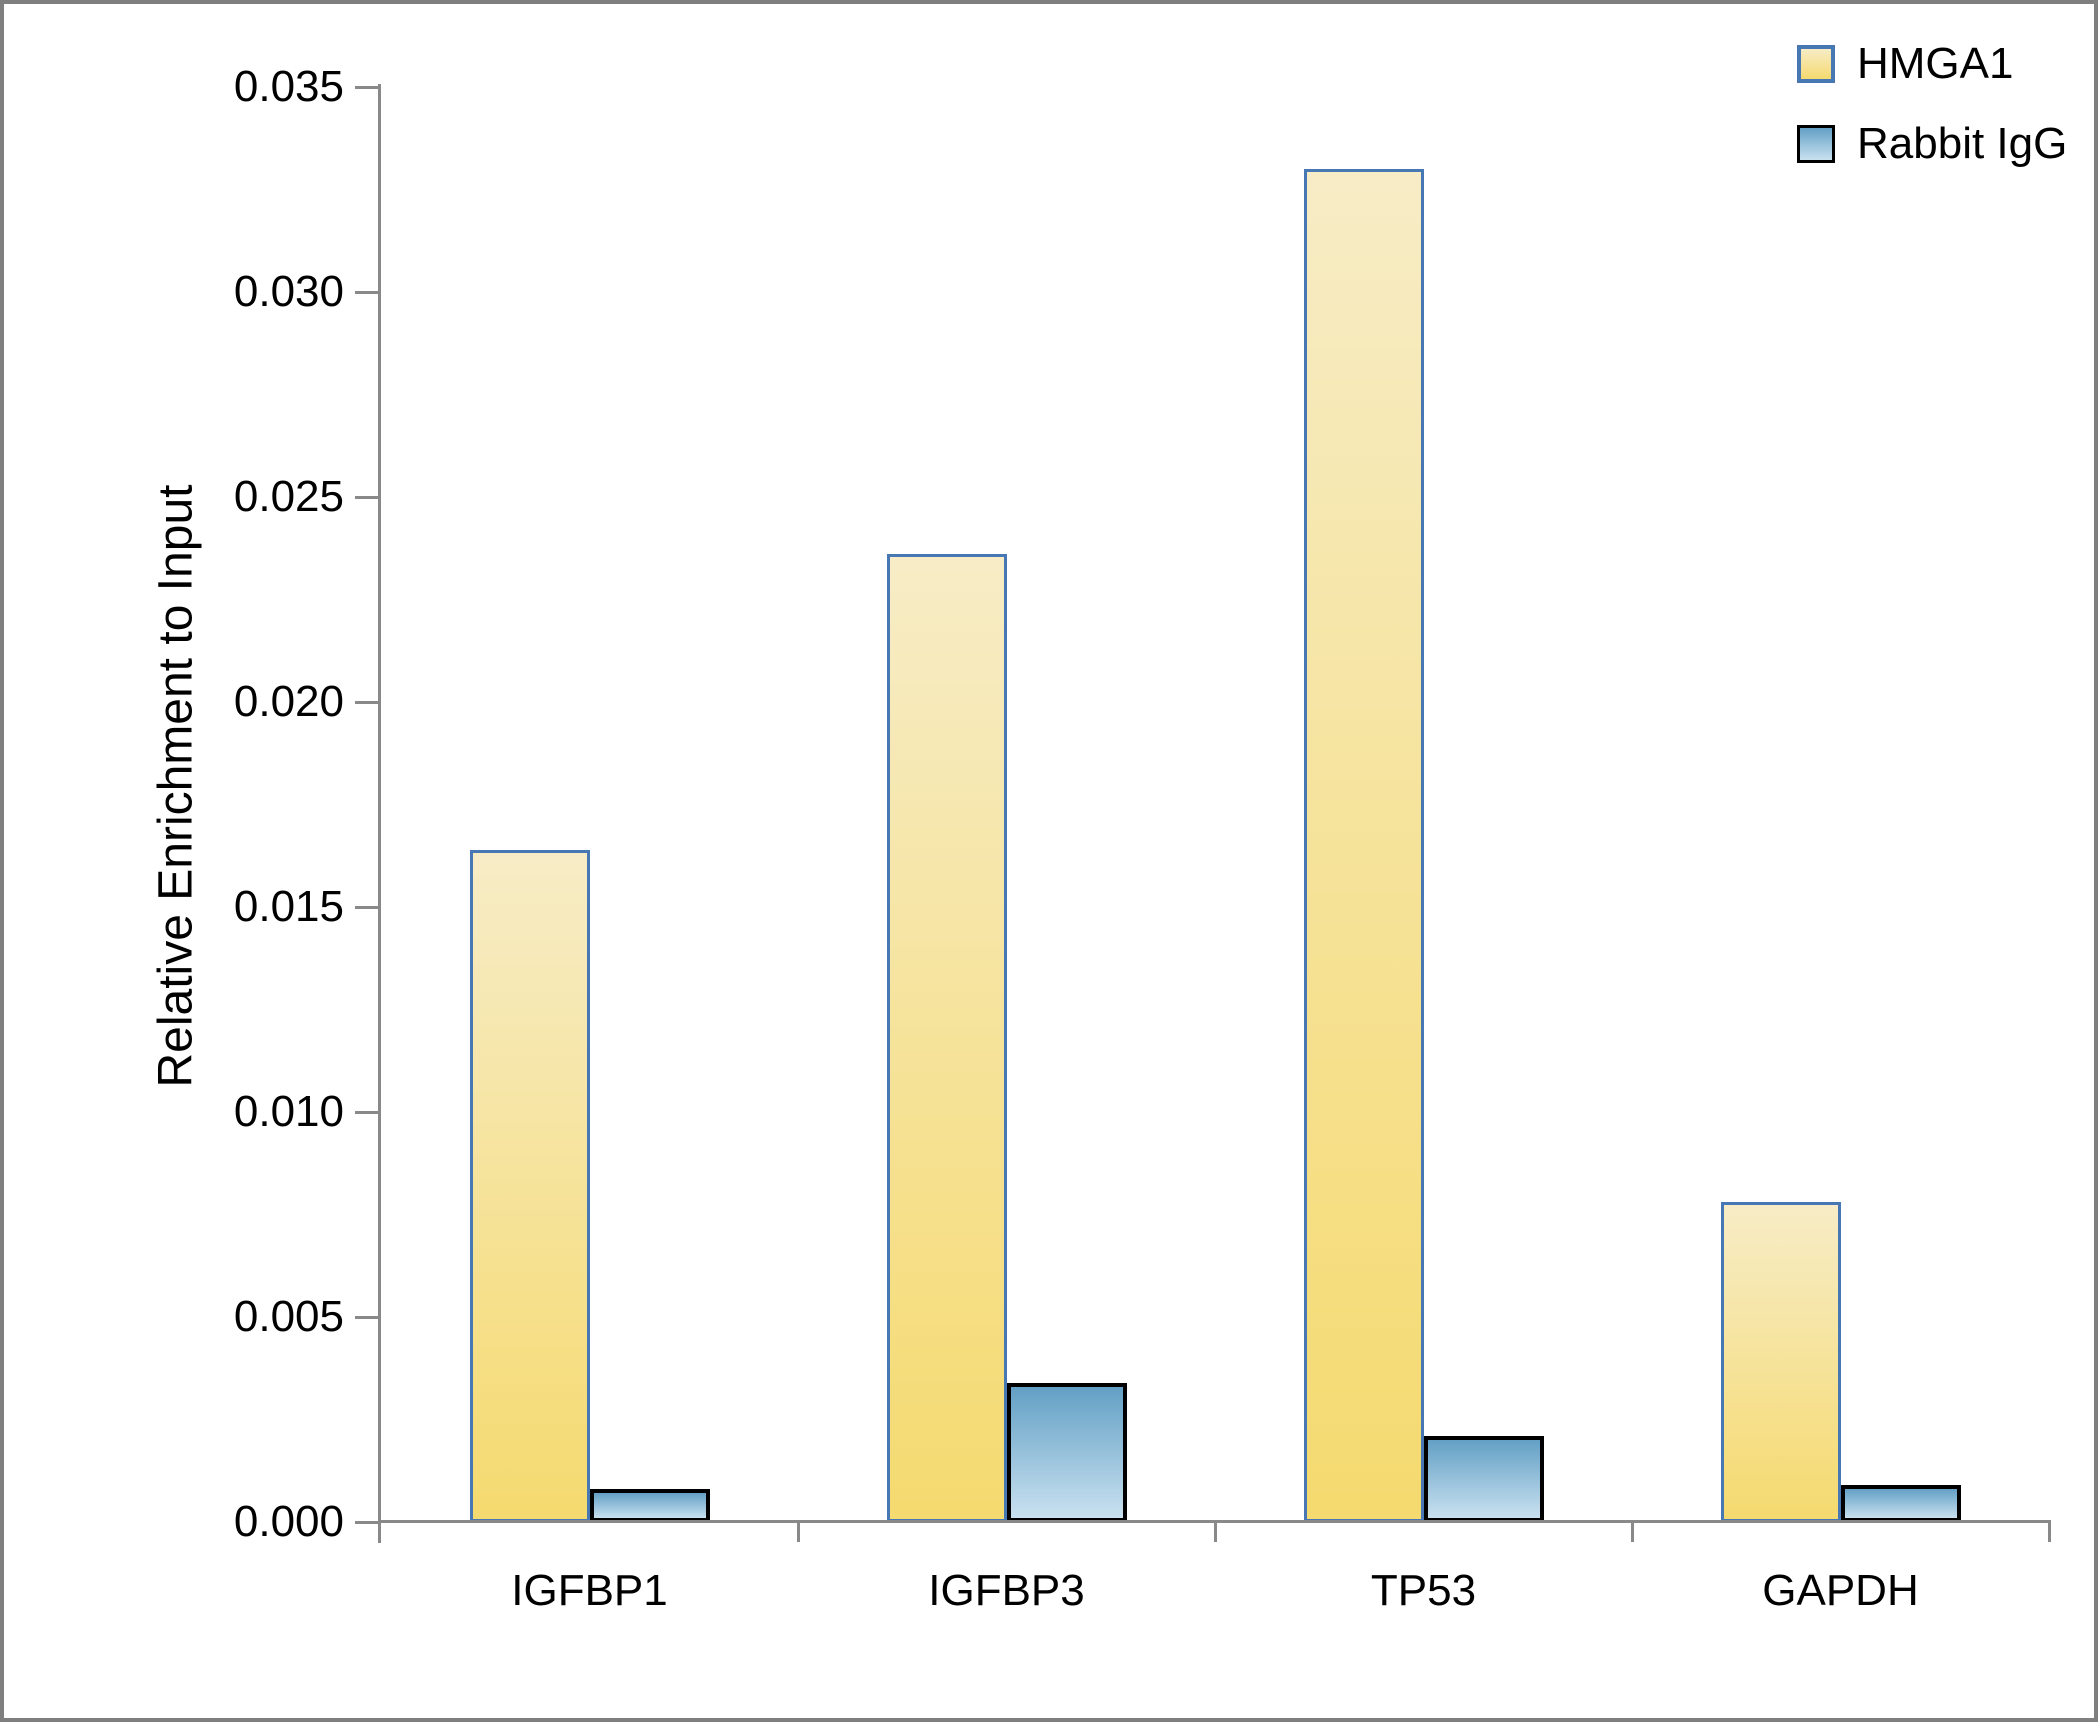 The width and height of the screenshot is (2098, 1722). What do you see at coordinates (1935, 63) in the screenshot?
I see `legend-label: HMGA1` at bounding box center [1935, 63].